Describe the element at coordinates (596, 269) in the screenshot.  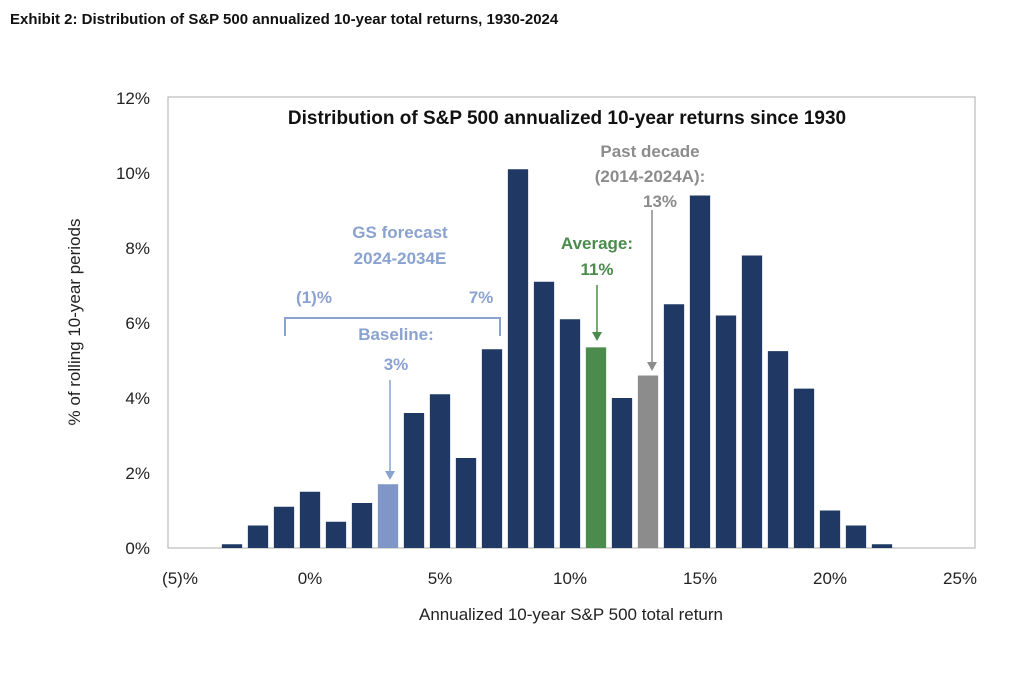
I see `average-label-2: 11%` at that location.